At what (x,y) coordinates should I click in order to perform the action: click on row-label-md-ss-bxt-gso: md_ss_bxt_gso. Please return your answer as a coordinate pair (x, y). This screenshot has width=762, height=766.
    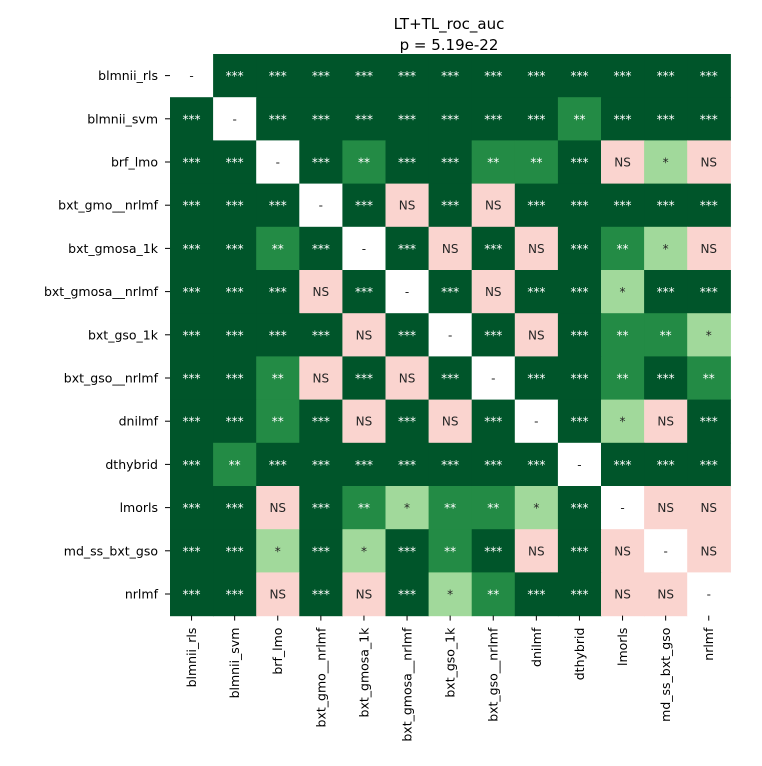
    Looking at the image, I should click on (111, 550).